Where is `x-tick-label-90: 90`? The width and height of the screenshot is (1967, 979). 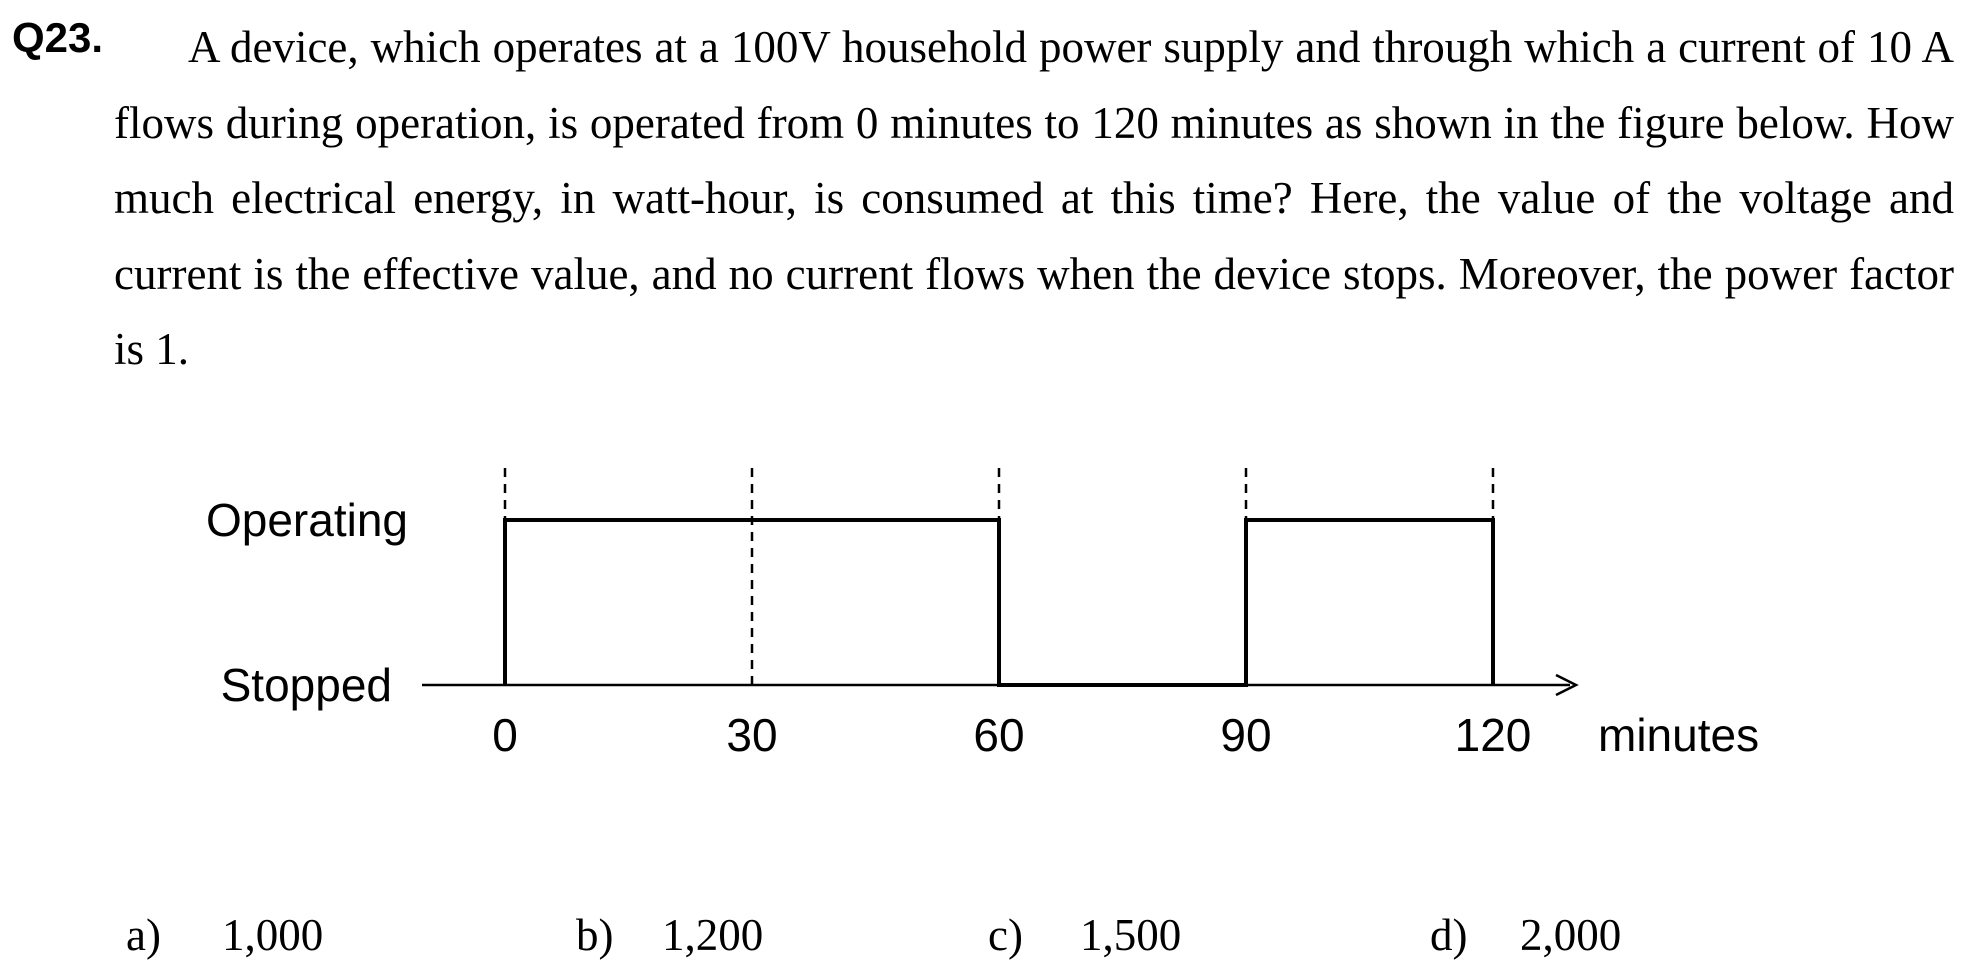
x-tick-label-90: 90 is located at coordinates (1245, 735).